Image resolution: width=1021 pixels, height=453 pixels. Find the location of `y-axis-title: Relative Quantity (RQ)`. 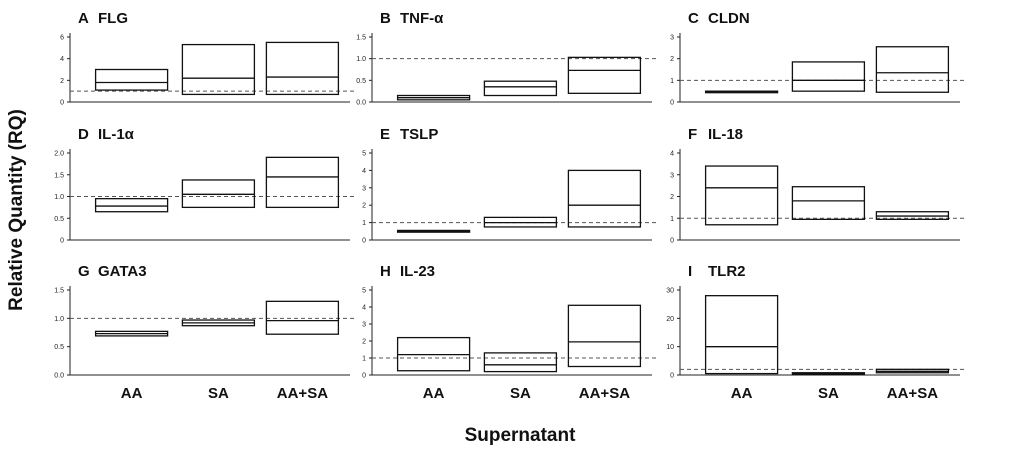

y-axis-title: Relative Quantity (RQ) is located at coordinates (22, 210).